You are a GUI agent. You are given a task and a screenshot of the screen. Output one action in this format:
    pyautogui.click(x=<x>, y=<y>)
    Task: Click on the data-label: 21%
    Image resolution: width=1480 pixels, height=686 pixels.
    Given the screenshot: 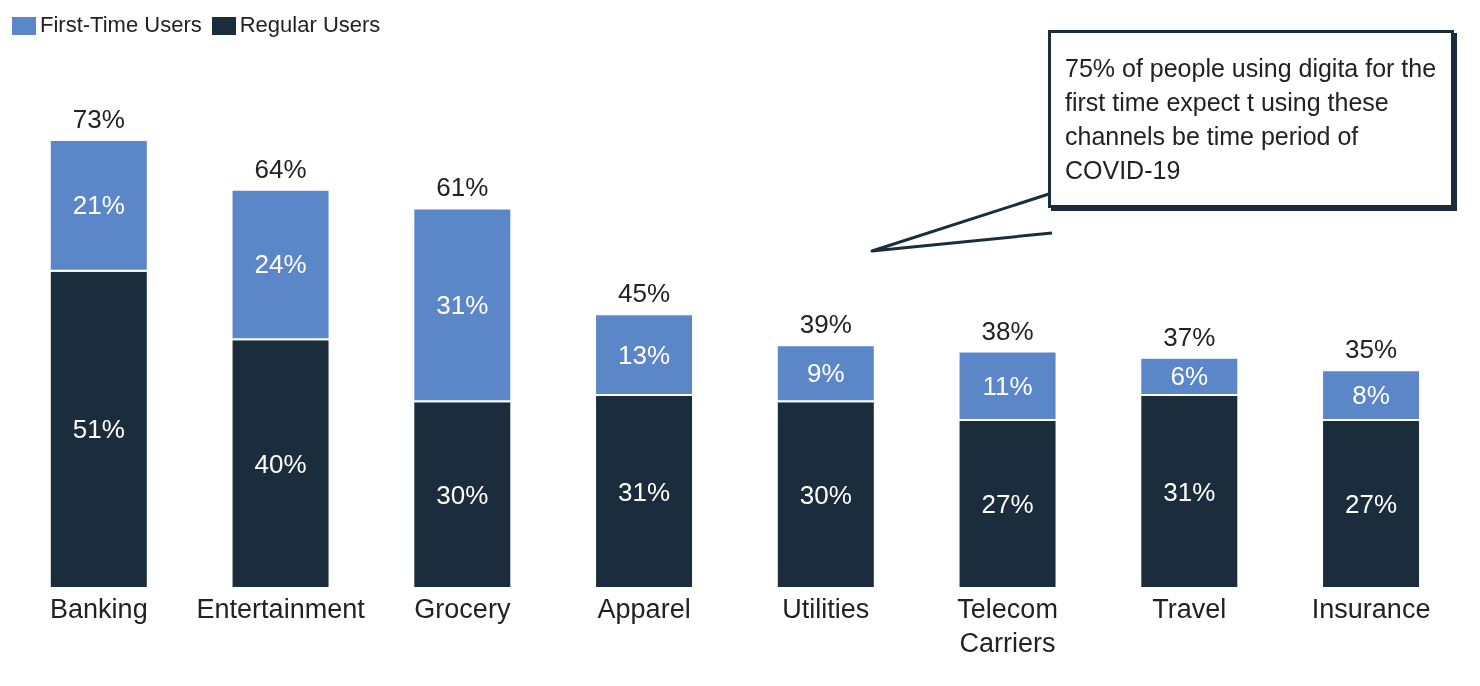 What is the action you would take?
    pyautogui.click(x=98, y=205)
    